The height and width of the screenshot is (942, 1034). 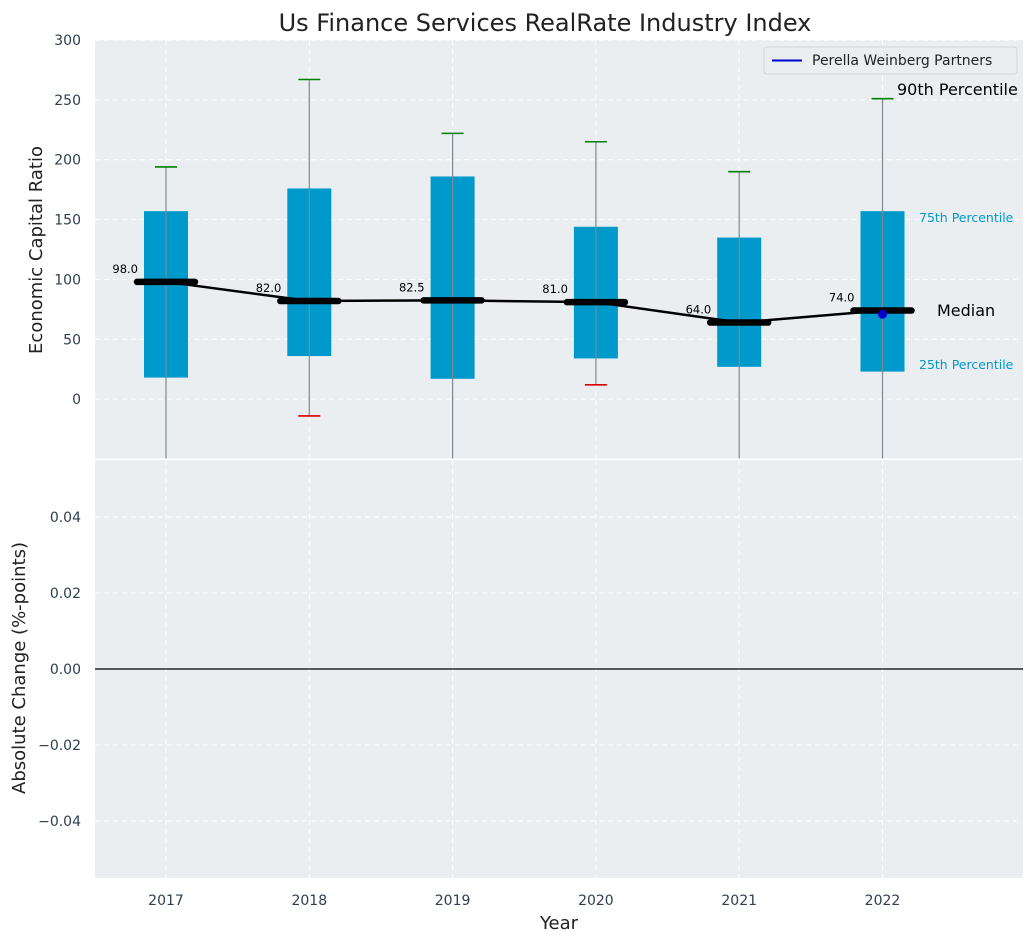 What do you see at coordinates (65, 518) in the screenshot?
I see `bottom-y-tick-label: 0.04` at bounding box center [65, 518].